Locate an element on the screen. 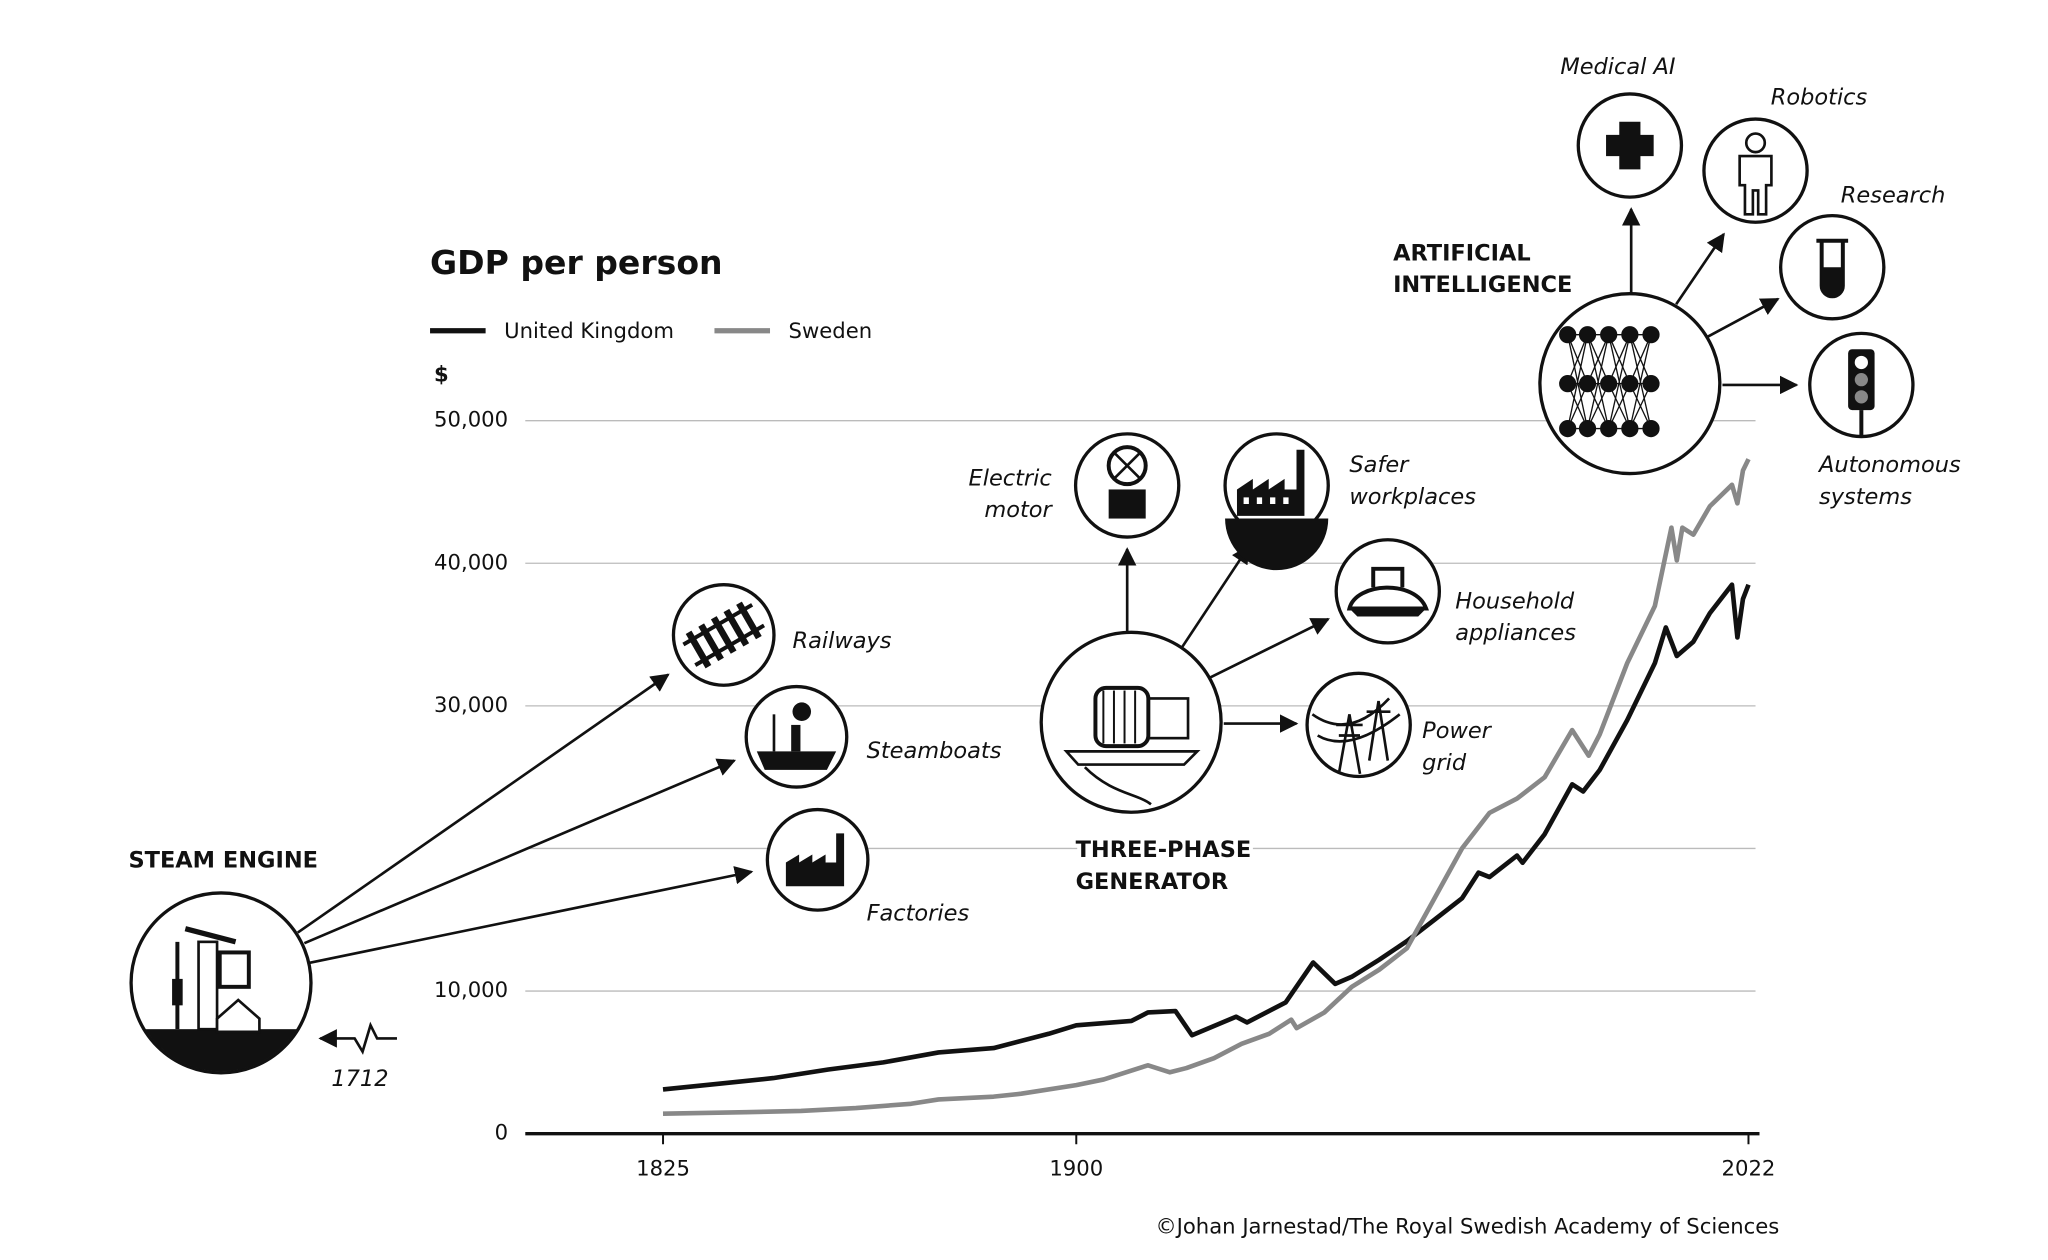  annotation: appliances is located at coordinates (1515, 633).